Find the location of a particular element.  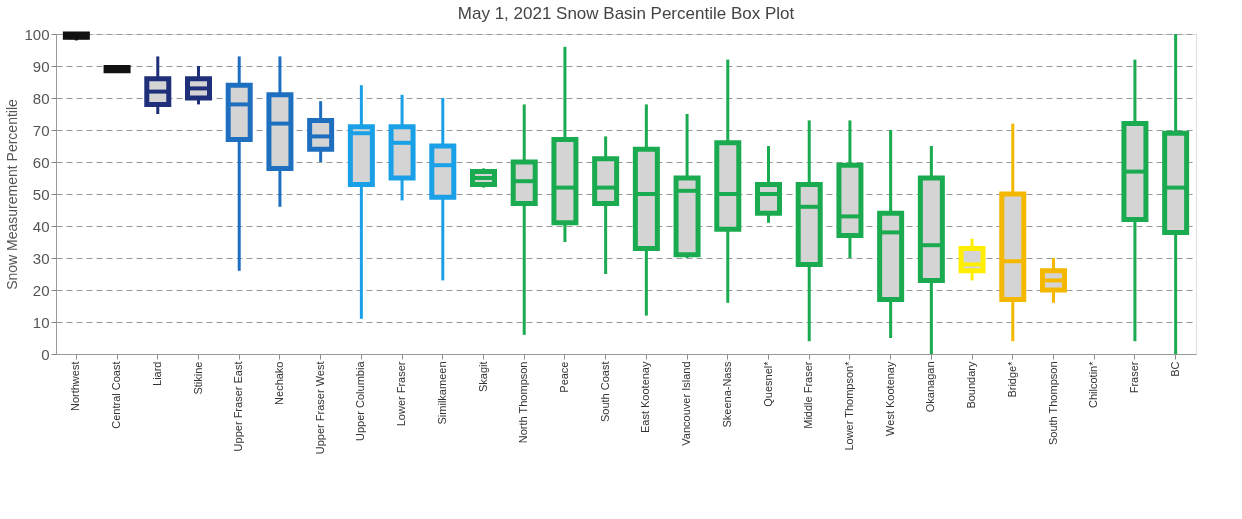

y-tick-label: 30 is located at coordinates (41, 258).